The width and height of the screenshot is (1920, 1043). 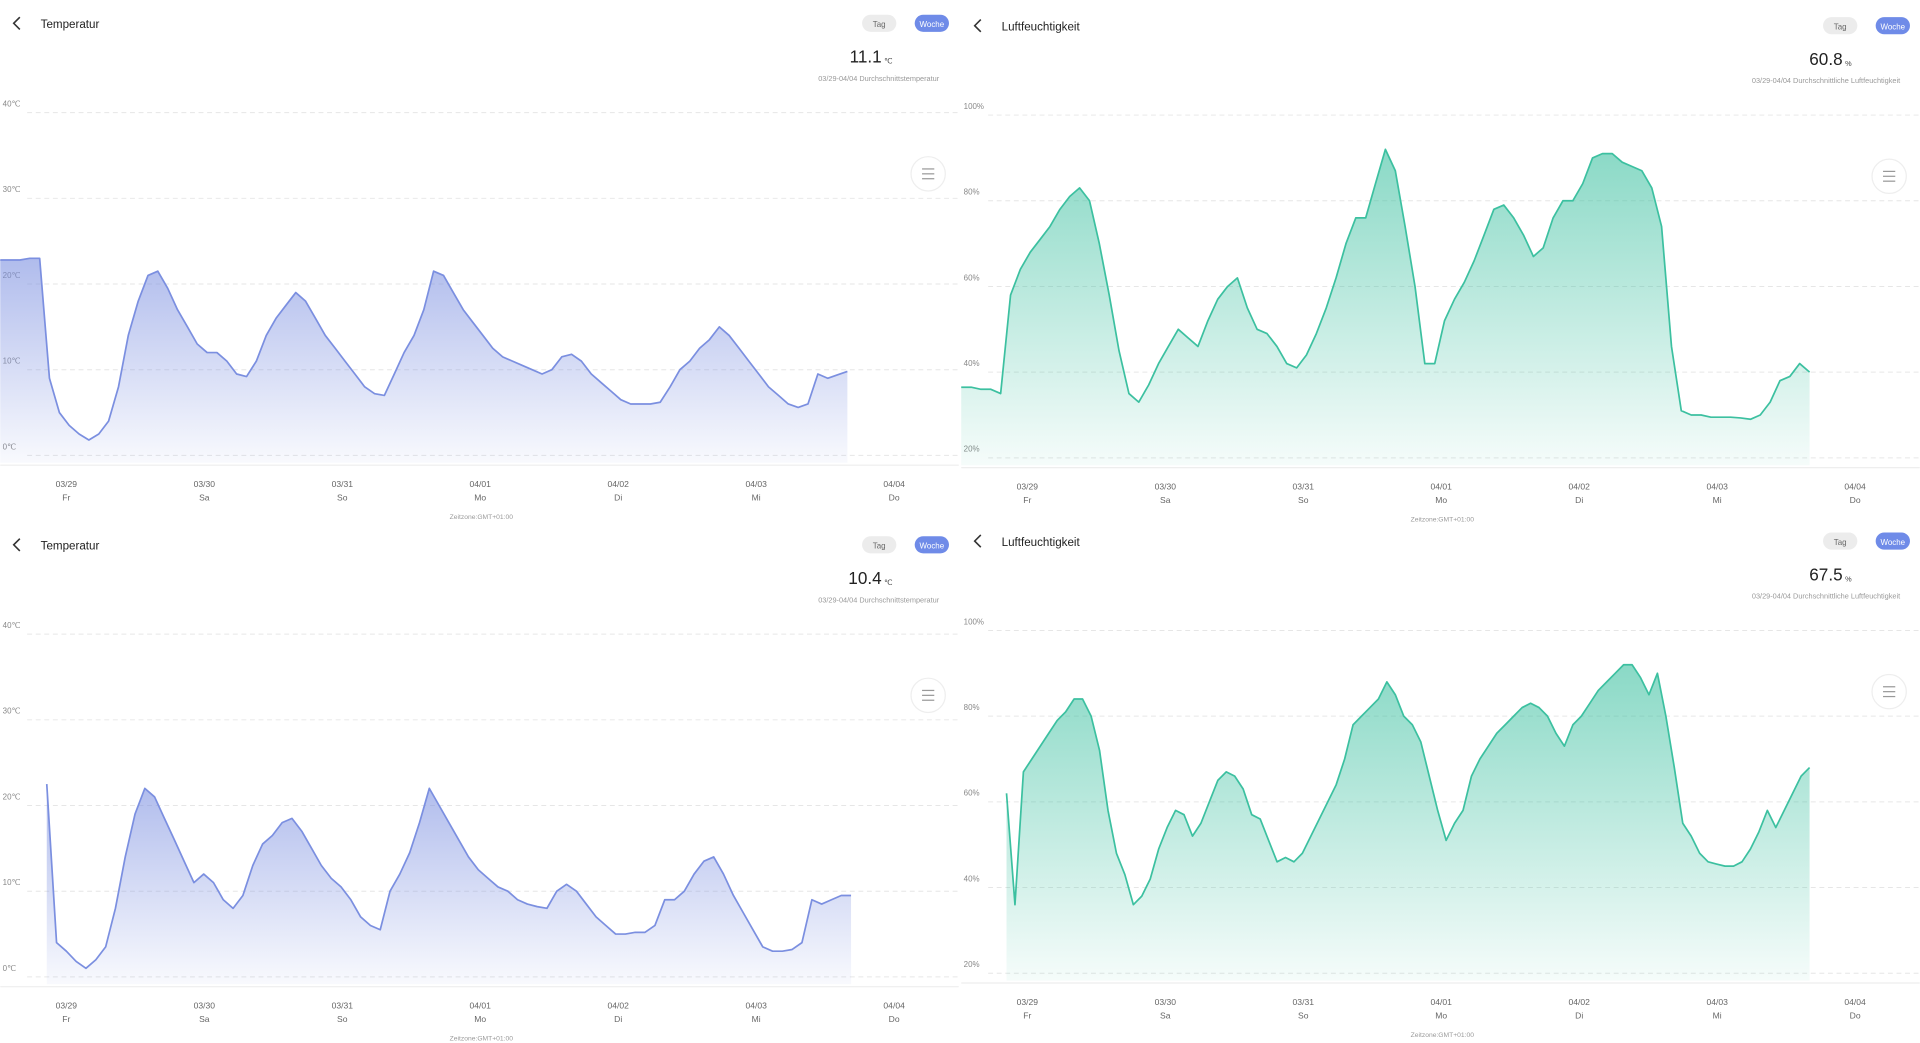 I want to click on y-tick-label: 30℃, so click(x=12, y=189).